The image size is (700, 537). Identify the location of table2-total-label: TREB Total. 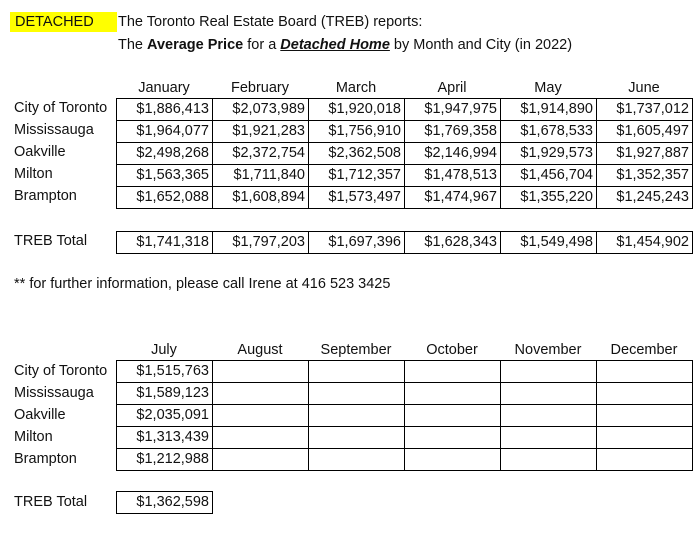
(51, 502).